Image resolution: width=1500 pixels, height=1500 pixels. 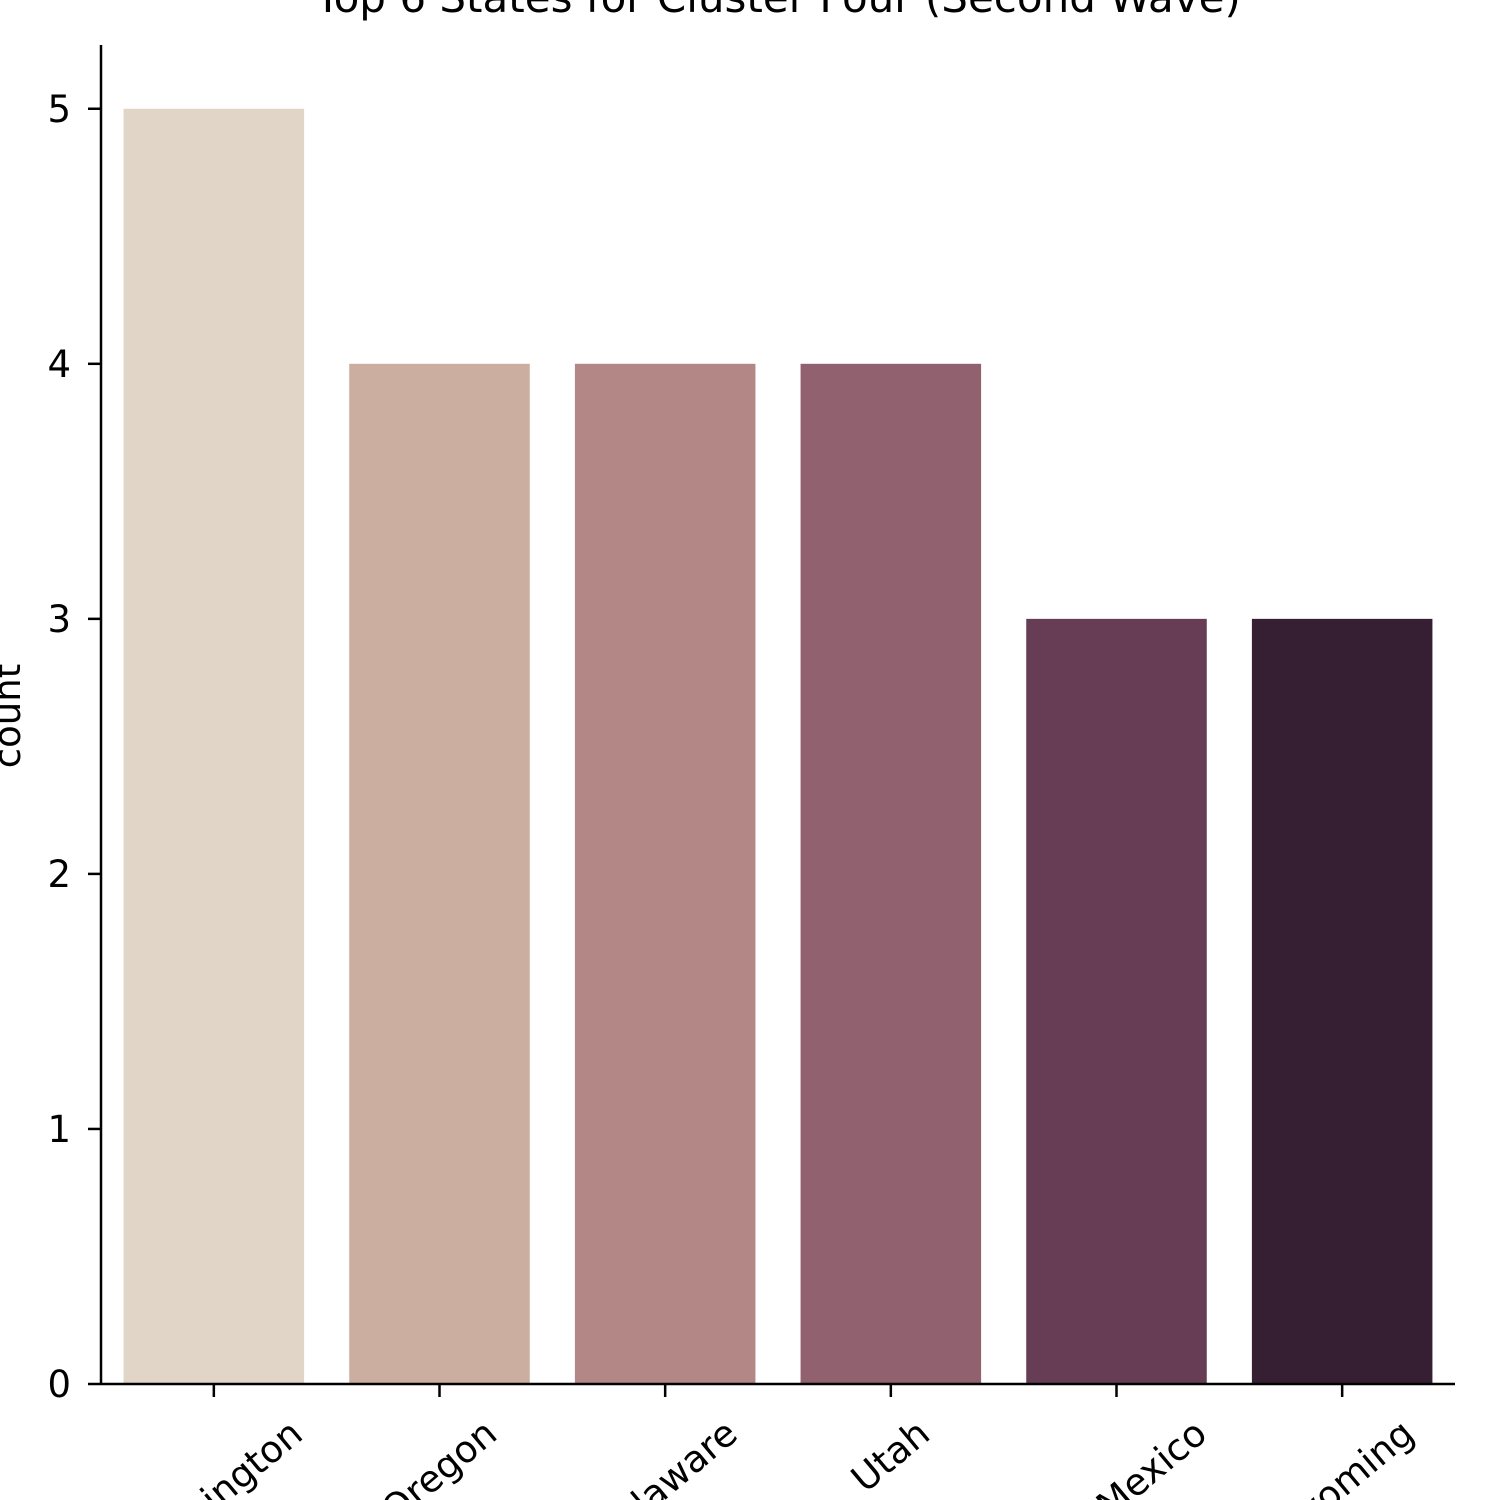 What do you see at coordinates (890, 1455) in the screenshot?
I see `x-tick-label: Utah` at bounding box center [890, 1455].